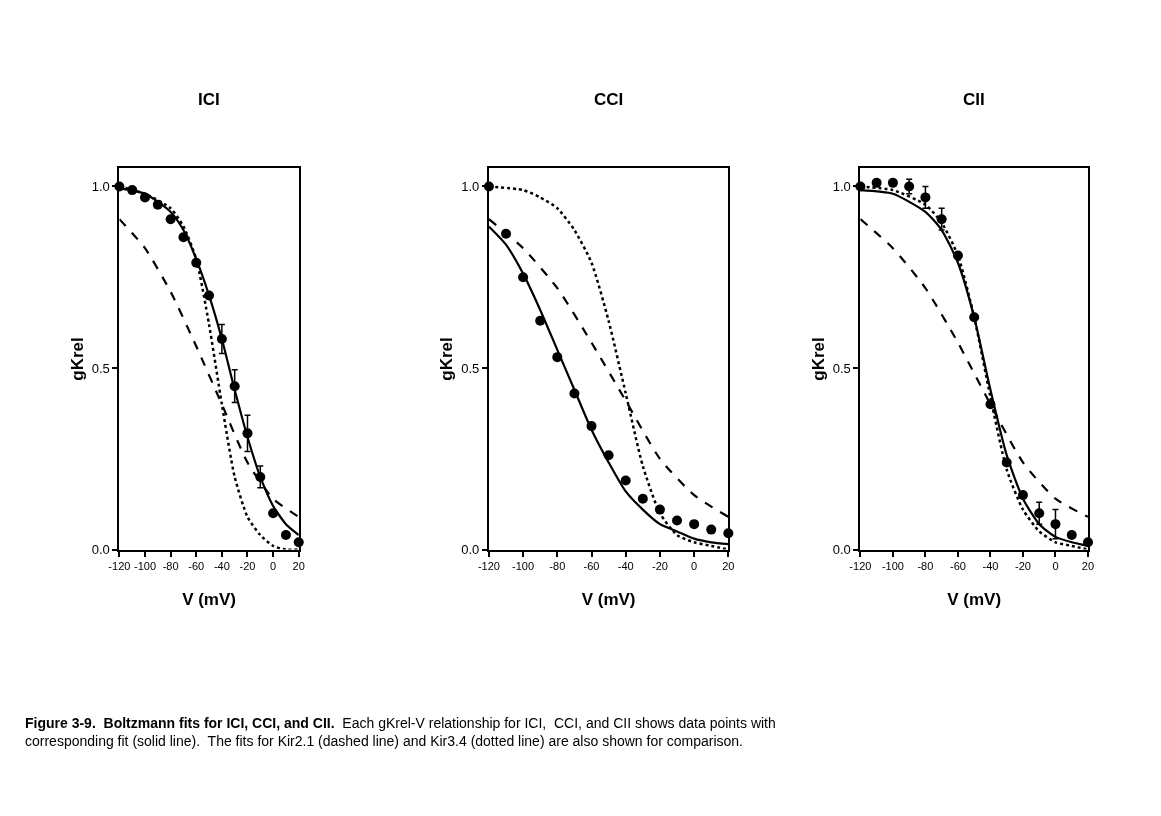 The image size is (1161, 816). What do you see at coordinates (209, 99) in the screenshot?
I see `chart-title: ICI` at bounding box center [209, 99].